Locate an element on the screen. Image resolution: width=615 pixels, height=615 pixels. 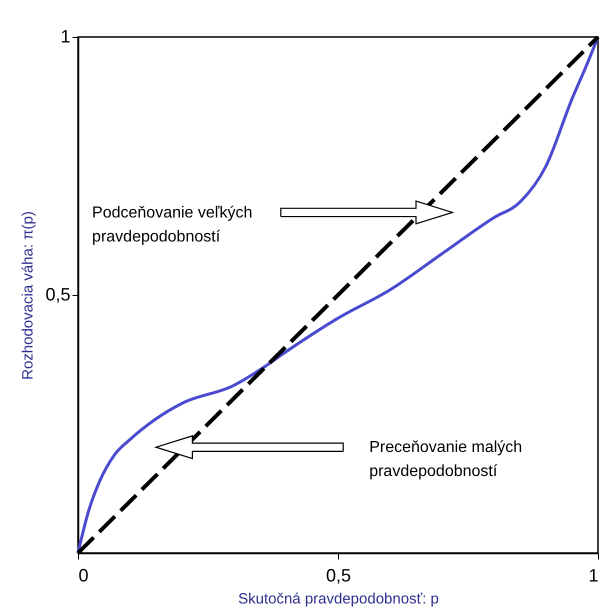
x-tick-label: 0 is located at coordinates (83, 576).